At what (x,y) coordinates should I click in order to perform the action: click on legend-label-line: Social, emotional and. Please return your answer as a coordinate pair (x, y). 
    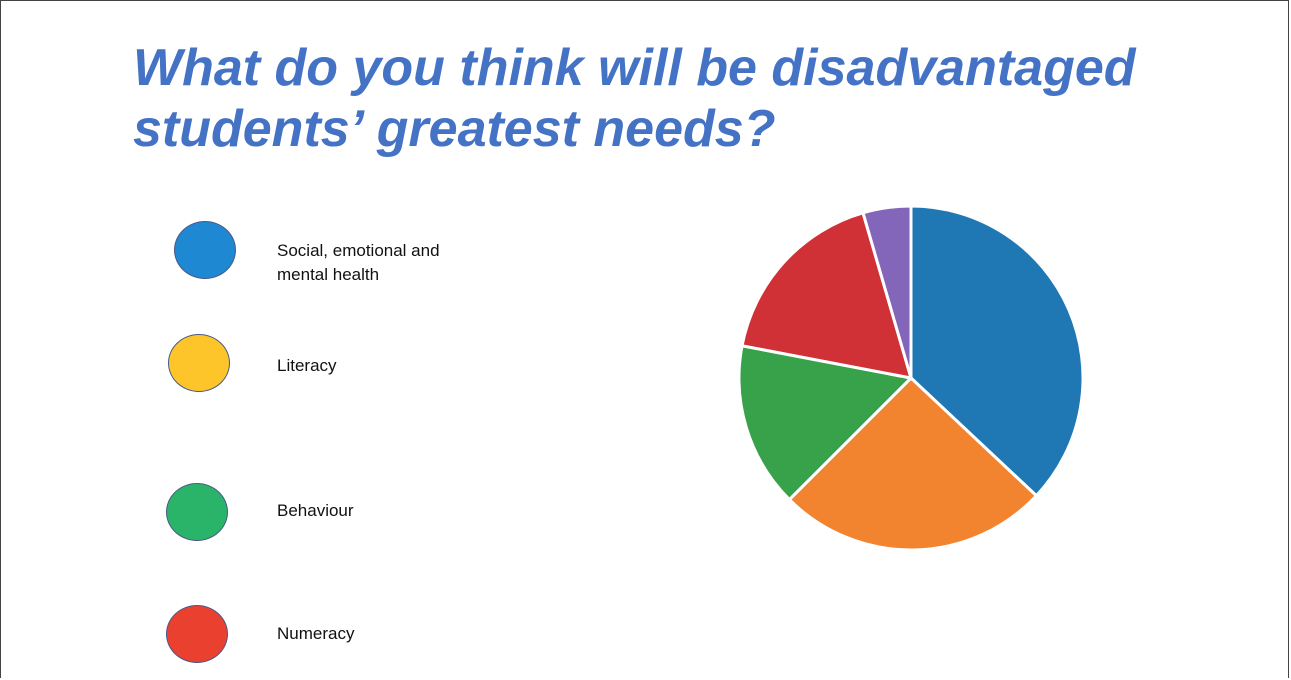
    Looking at the image, I should click on (358, 250).